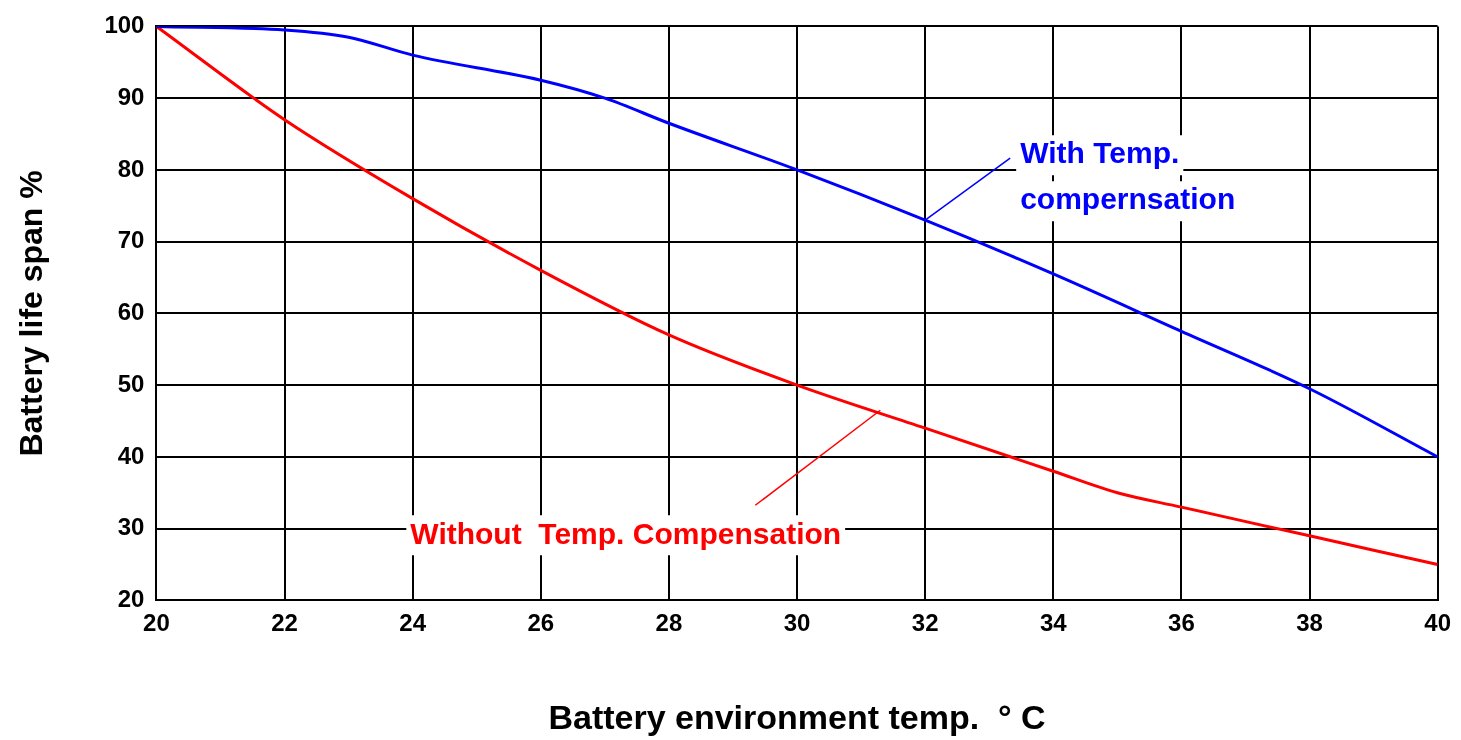 The image size is (1461, 740). I want to click on x-axis-title: Battery environment temp. ° C, so click(797, 716).